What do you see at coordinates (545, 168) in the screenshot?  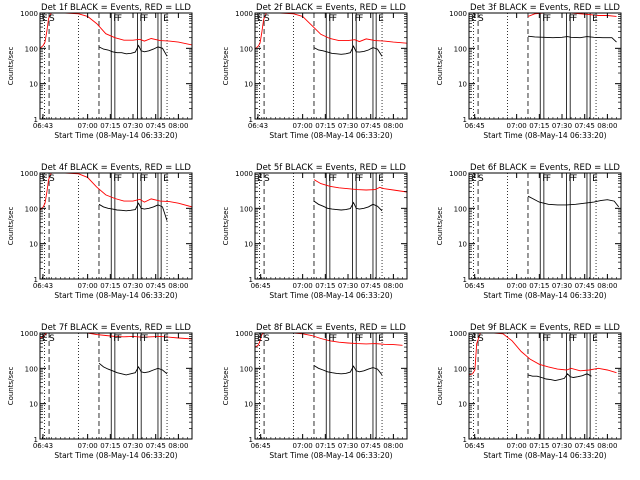 I see `panel-title: Det 6f BLACK = Events, RED = LLD` at bounding box center [545, 168].